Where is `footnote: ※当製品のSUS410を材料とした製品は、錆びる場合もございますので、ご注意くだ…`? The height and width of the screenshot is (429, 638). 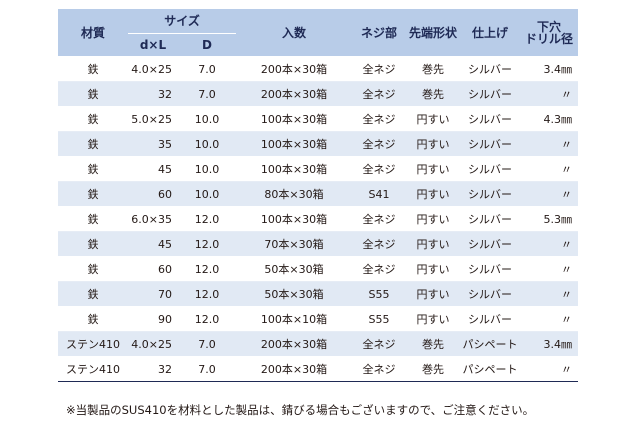
footnote: ※当製品のSUS410を材料とした製品は、錆びる場合もございますので、ご注意くだ… is located at coordinates (300, 410).